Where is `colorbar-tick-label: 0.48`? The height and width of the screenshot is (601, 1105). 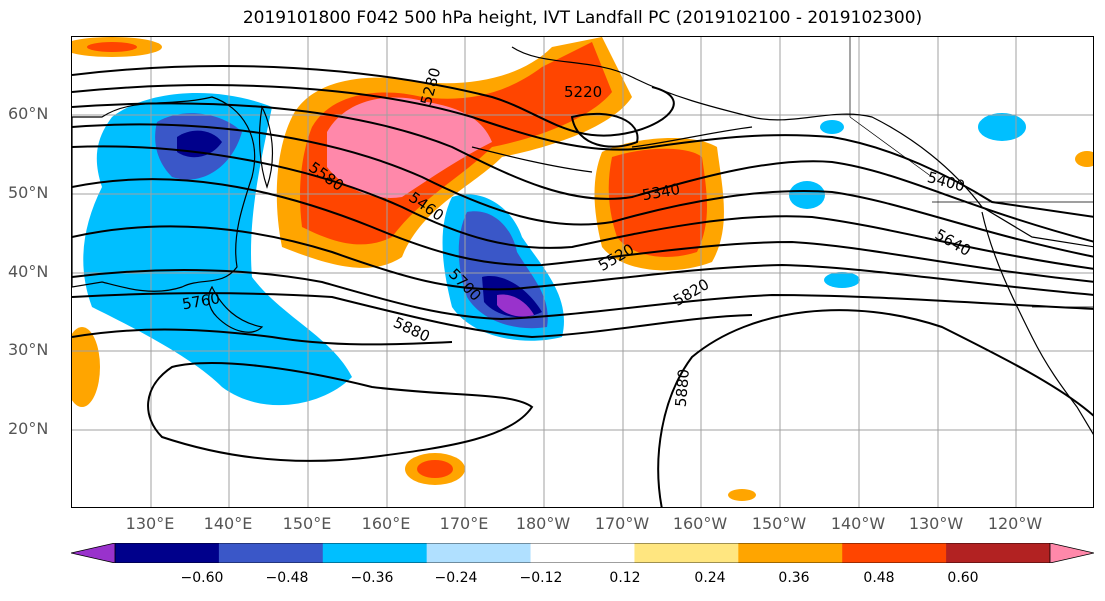
colorbar-tick-label: 0.48 is located at coordinates (879, 578).